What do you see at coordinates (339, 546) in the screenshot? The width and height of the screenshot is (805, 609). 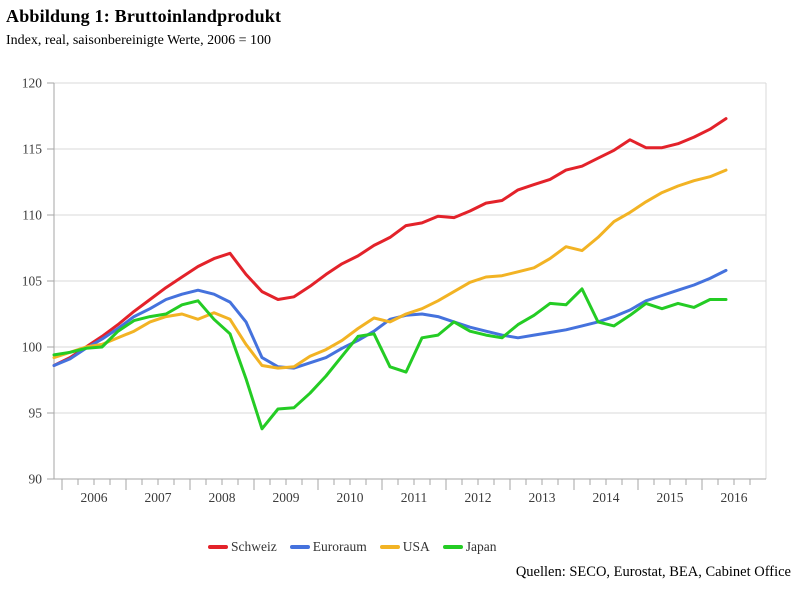 I see `legend-label: Euroraum` at bounding box center [339, 546].